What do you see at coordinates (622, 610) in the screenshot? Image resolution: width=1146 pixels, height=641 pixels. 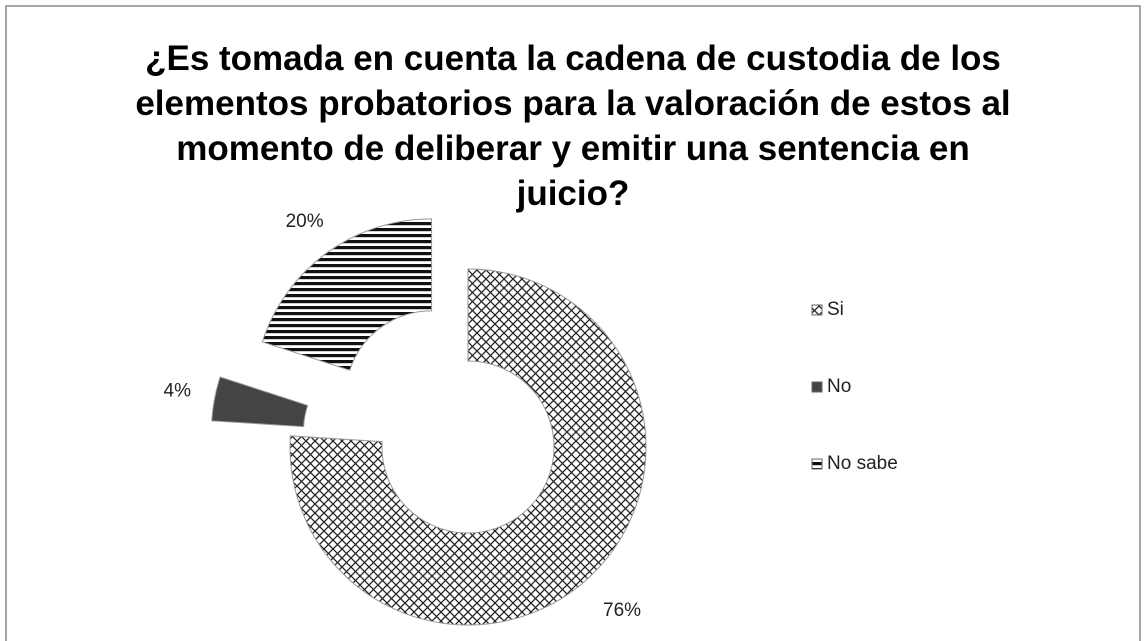 I see `value-label: 76%` at bounding box center [622, 610].